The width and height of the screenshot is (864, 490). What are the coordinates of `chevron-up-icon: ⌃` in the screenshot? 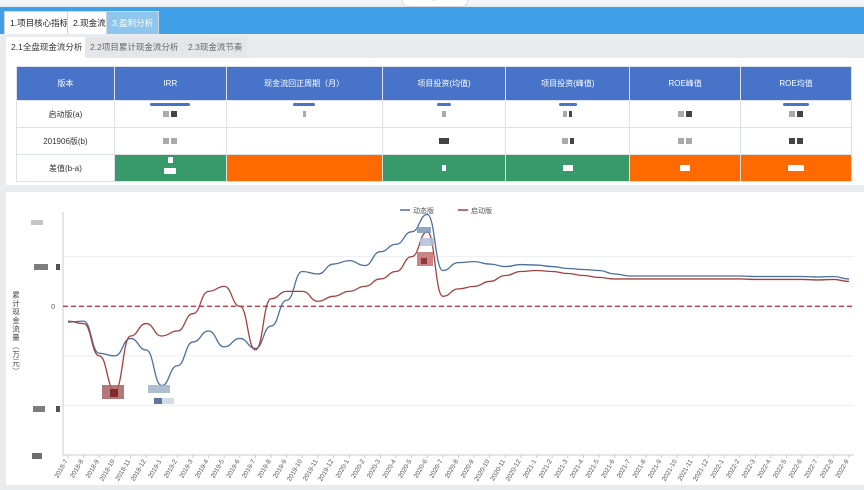 It's located at (434, 3).